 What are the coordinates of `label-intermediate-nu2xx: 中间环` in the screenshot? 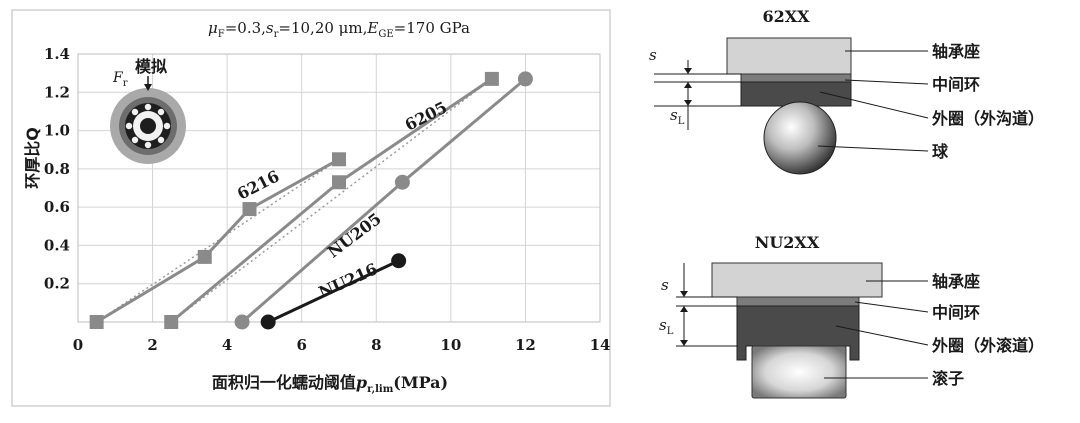 It's located at (956, 312).